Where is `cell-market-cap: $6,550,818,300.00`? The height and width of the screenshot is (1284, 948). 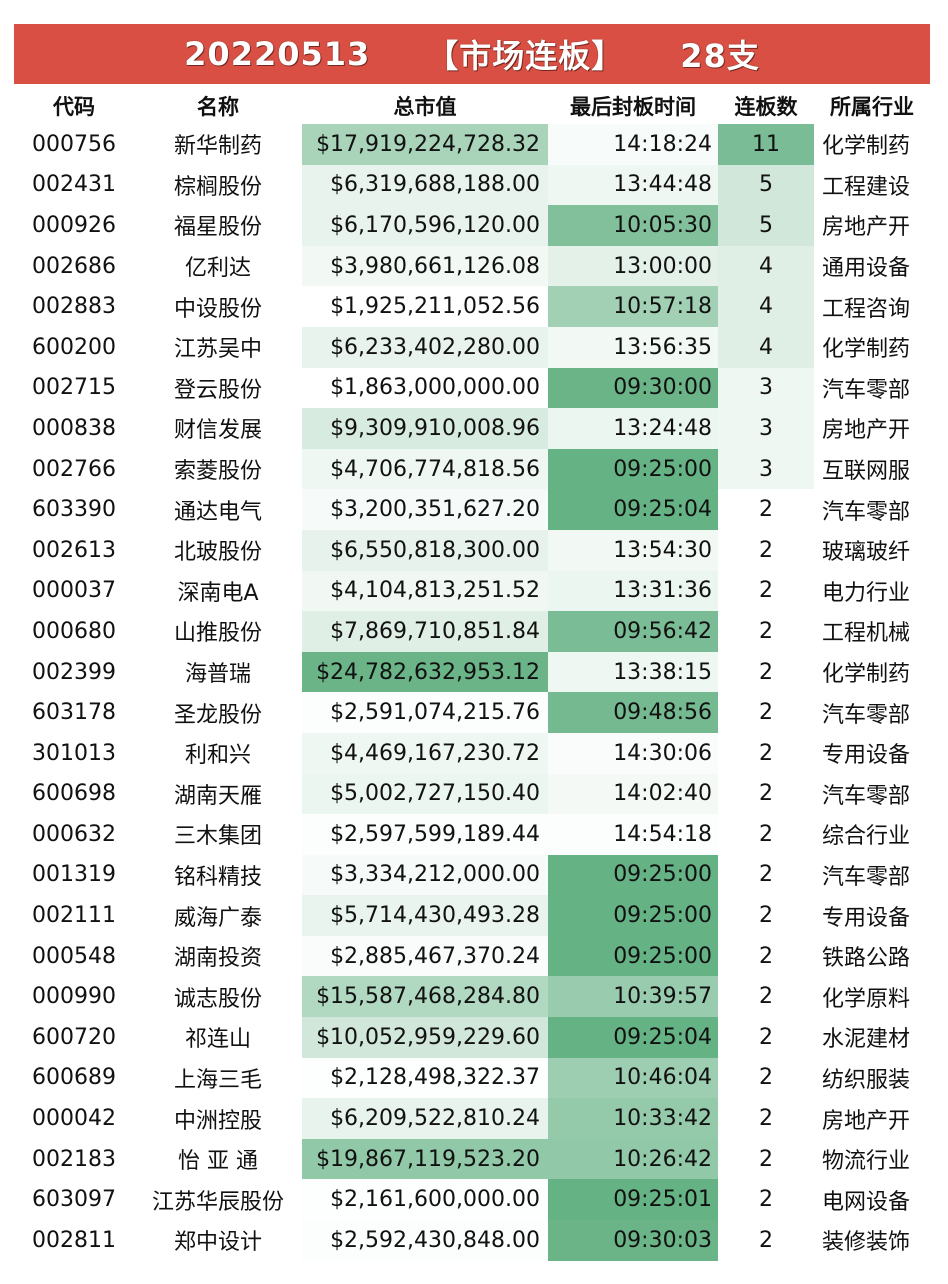
cell-market-cap: $6,550,818,300.00 is located at coordinates (425, 550).